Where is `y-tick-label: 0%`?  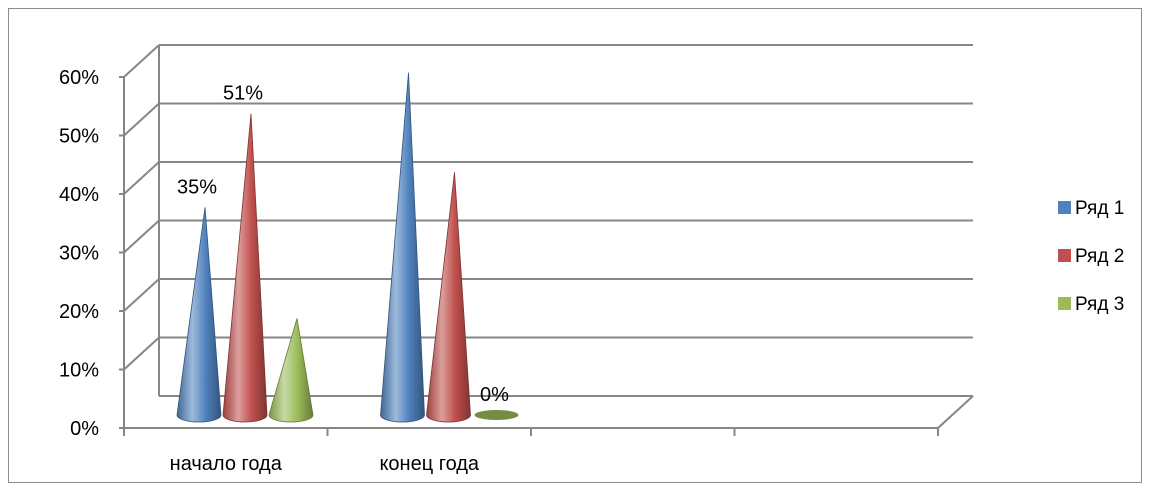 y-tick-label: 0% is located at coordinates (84, 429).